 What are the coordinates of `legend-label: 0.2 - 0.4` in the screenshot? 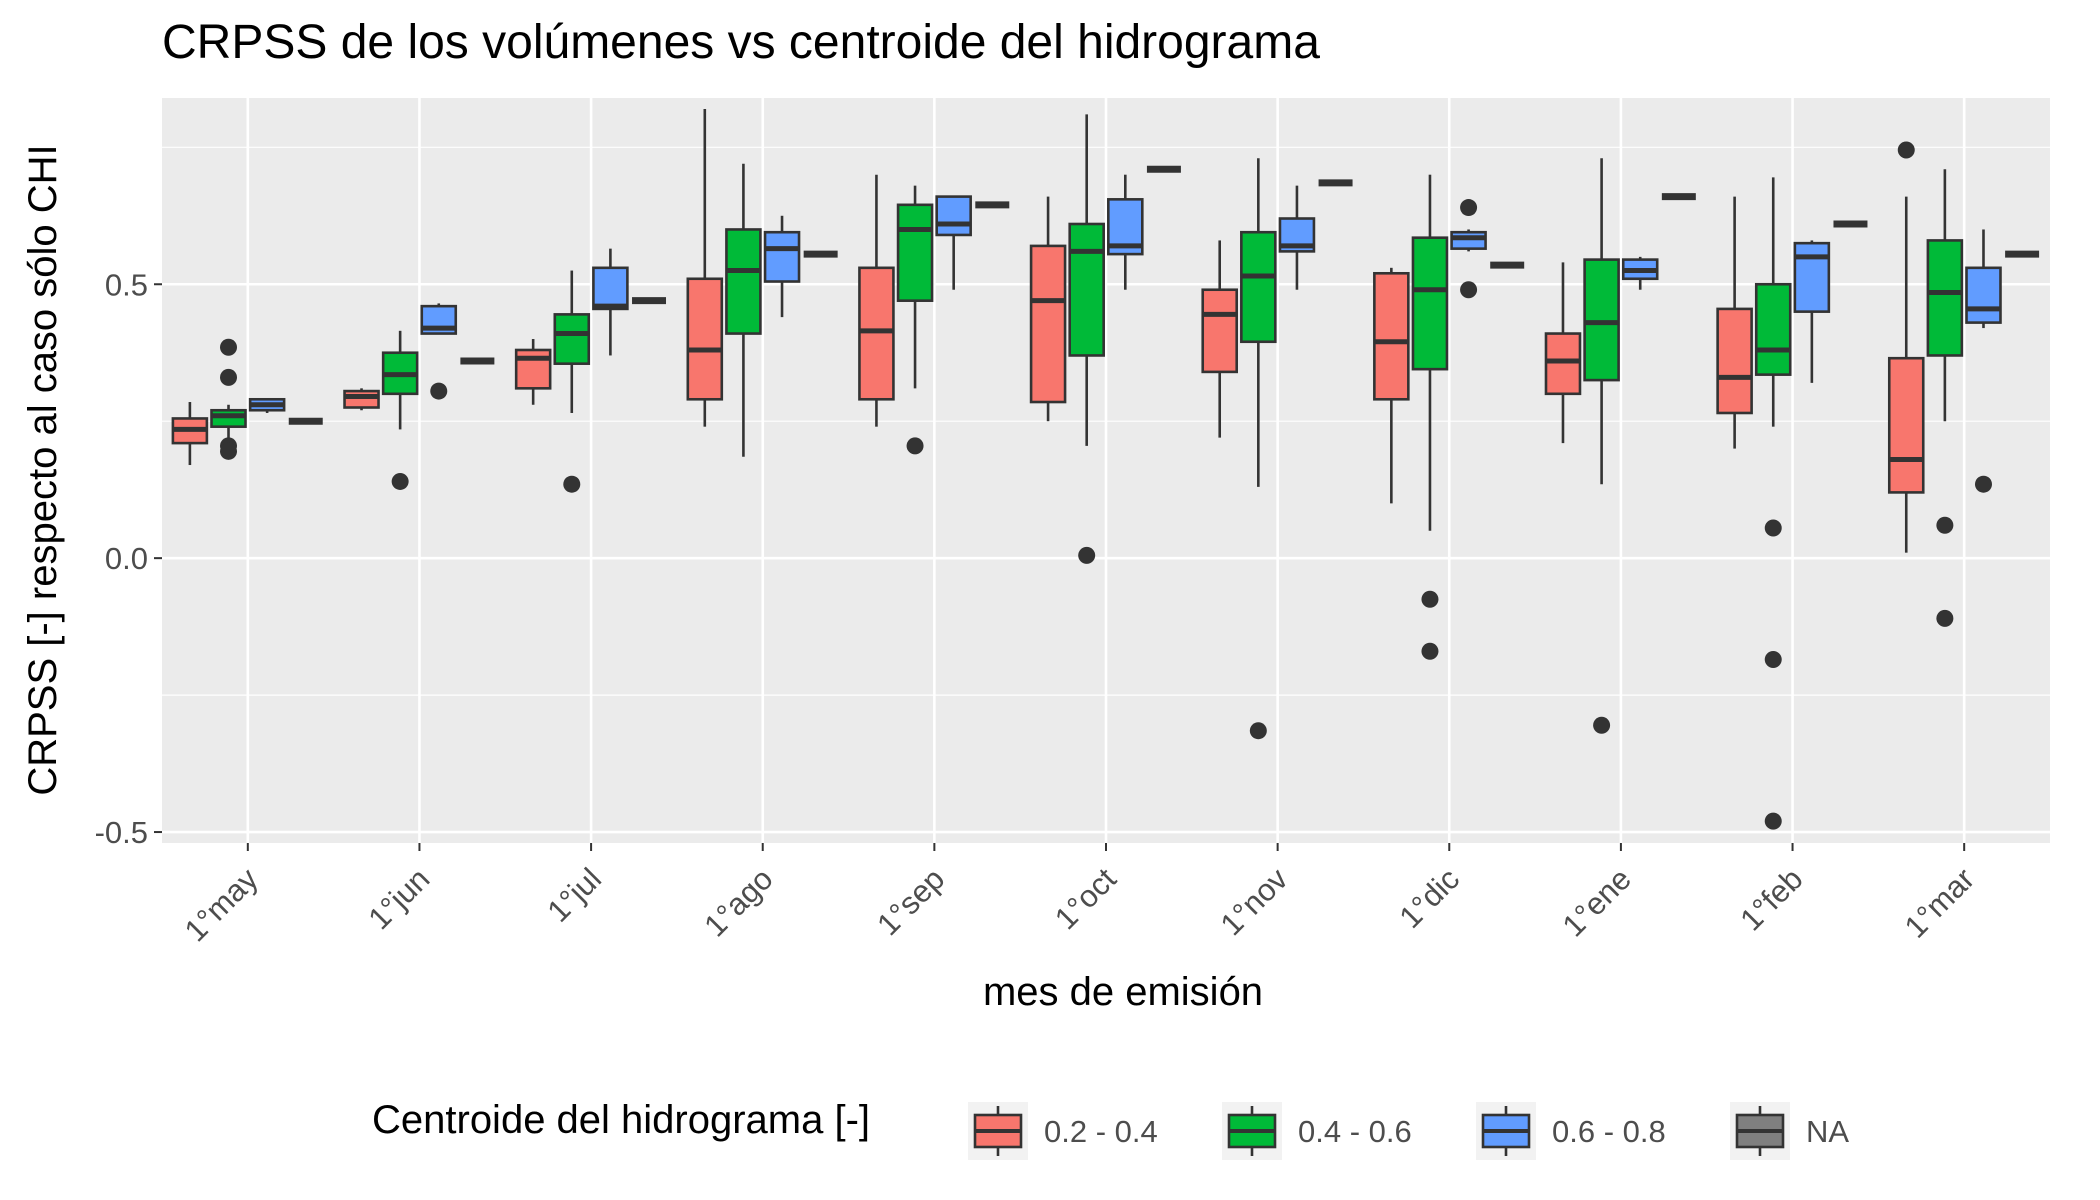 It's located at (1101, 1131).